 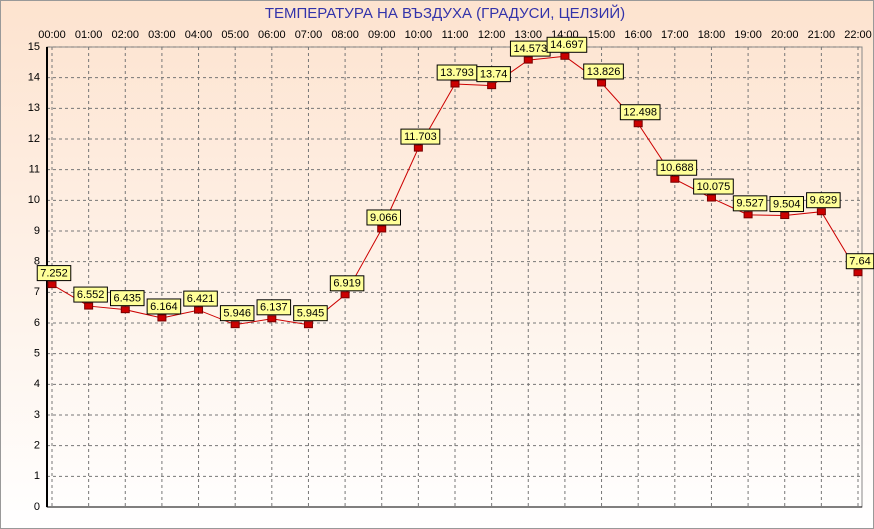 I want to click on x-tick-label: 04:00, so click(x=199, y=35).